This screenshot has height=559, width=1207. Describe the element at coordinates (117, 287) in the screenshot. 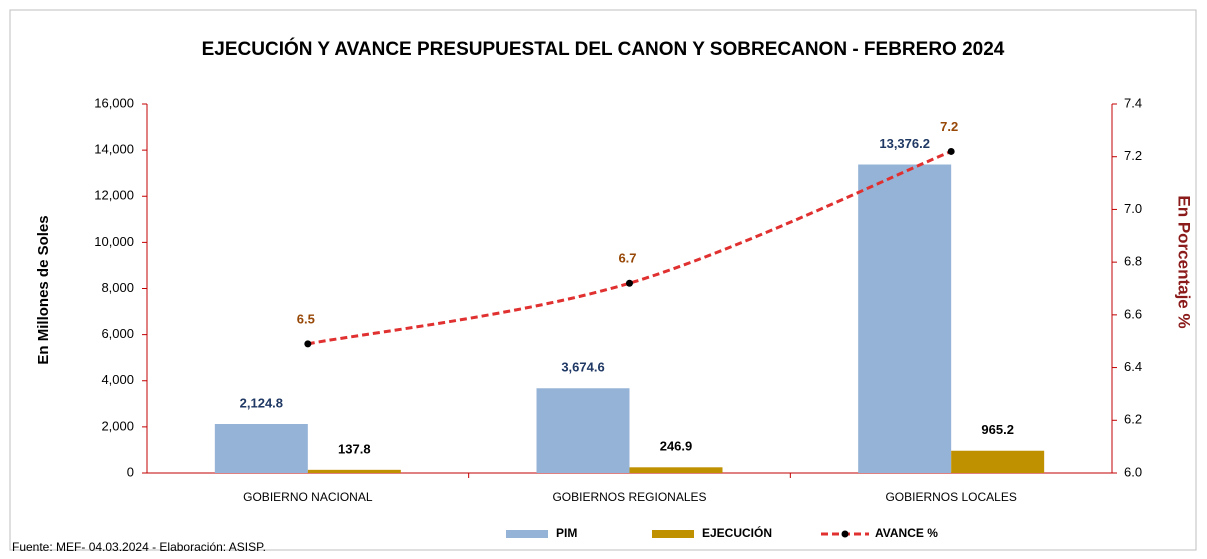

I see `y-tick-label: 8,000` at that location.